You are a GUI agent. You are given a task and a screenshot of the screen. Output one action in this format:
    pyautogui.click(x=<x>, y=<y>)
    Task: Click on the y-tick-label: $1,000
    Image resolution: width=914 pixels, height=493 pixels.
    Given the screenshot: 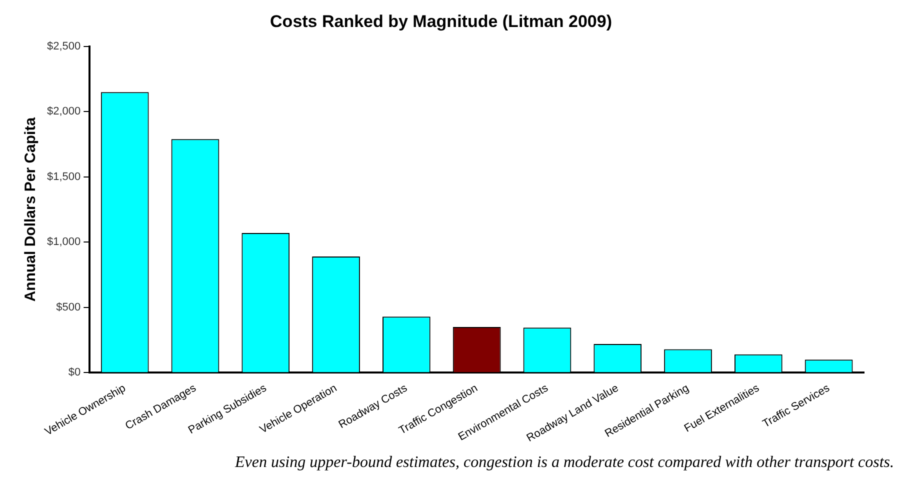 What is the action you would take?
    pyautogui.click(x=63, y=242)
    